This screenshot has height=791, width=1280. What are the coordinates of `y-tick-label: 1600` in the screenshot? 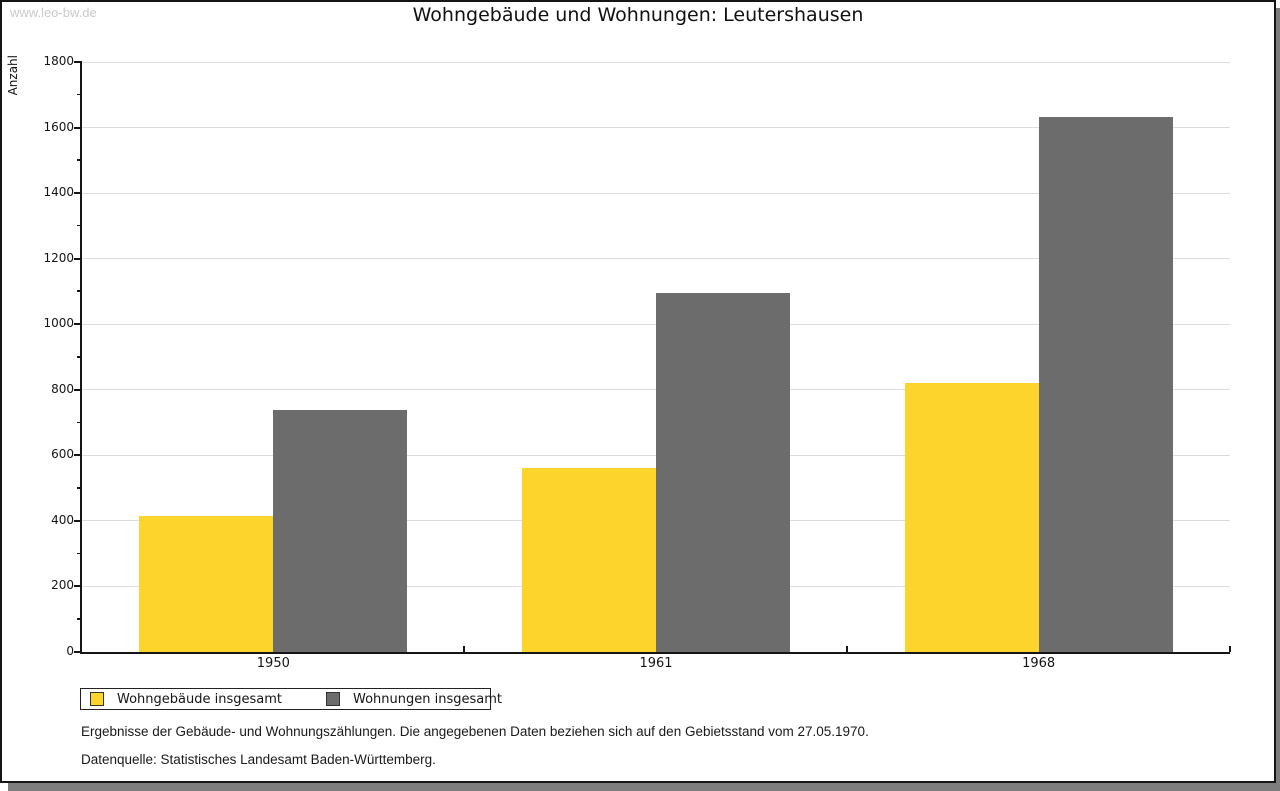 It's located at (58, 126).